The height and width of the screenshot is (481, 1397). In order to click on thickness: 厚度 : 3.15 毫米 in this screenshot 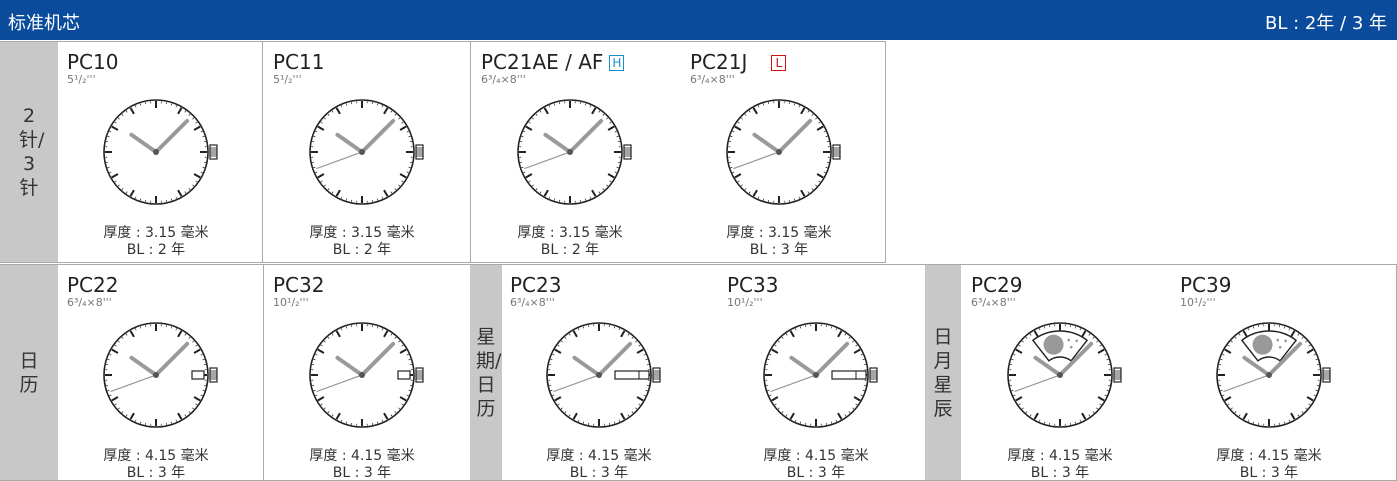, I will do `click(570, 233)`.